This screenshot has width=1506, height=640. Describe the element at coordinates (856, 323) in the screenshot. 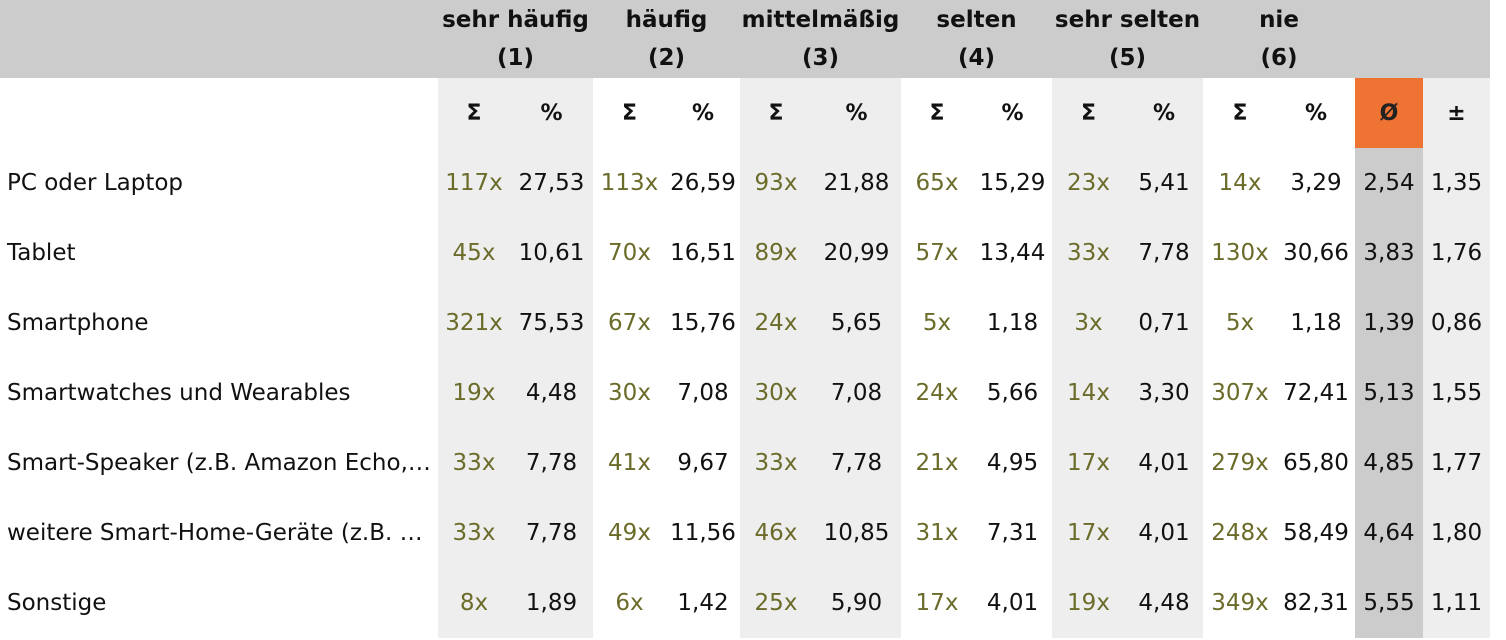

I see `percent-cell: 5,65` at that location.